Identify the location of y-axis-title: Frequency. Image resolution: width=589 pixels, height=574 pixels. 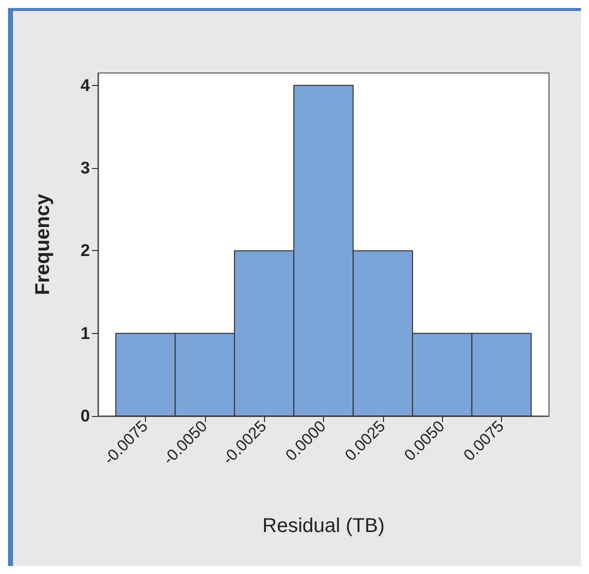
(43, 244).